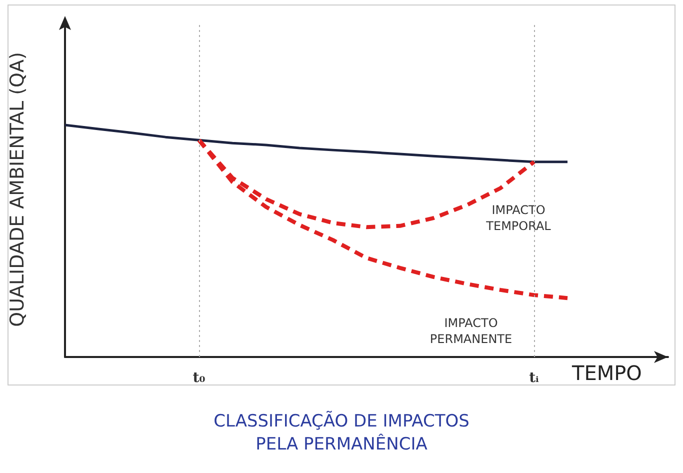  I want to click on x-tick-label: t₀, so click(199, 378).